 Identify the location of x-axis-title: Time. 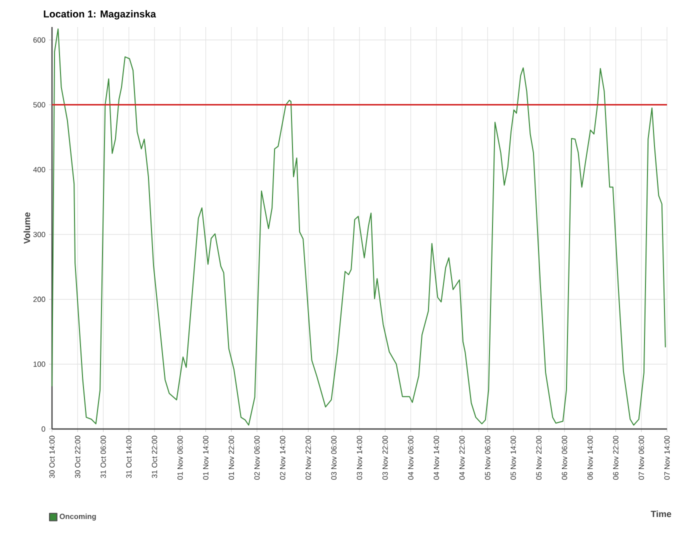
(661, 514).